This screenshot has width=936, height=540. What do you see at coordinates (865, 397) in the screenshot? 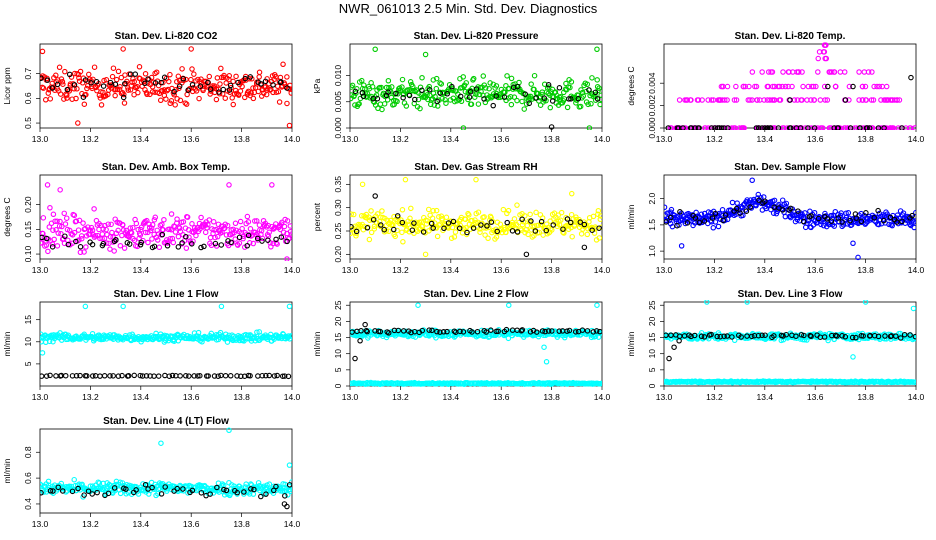
I see `x-tick-label: 13.8` at bounding box center [865, 397].